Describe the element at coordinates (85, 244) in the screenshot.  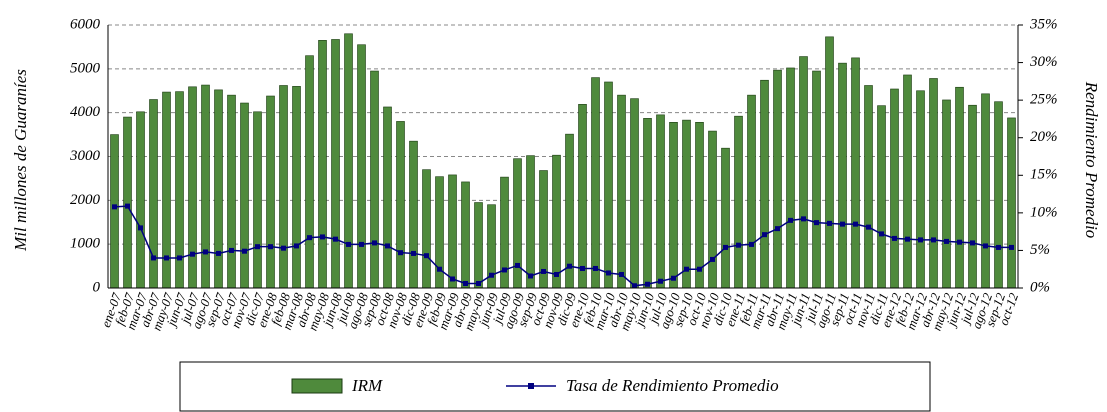
I see `y-tick-label: 1000` at that location.